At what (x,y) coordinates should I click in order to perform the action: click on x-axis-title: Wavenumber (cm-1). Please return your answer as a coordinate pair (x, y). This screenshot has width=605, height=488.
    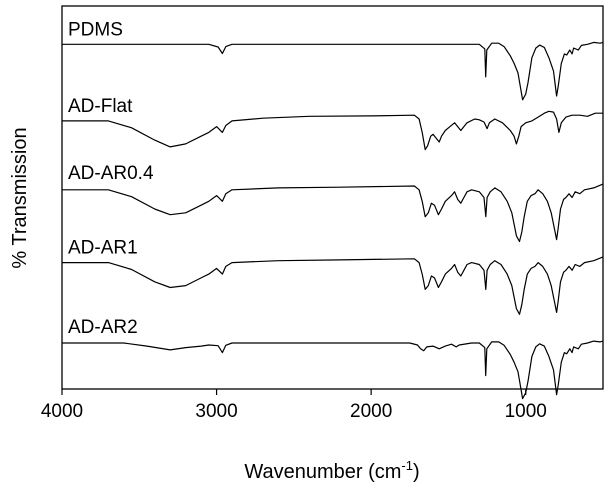
    Looking at the image, I should click on (331, 470).